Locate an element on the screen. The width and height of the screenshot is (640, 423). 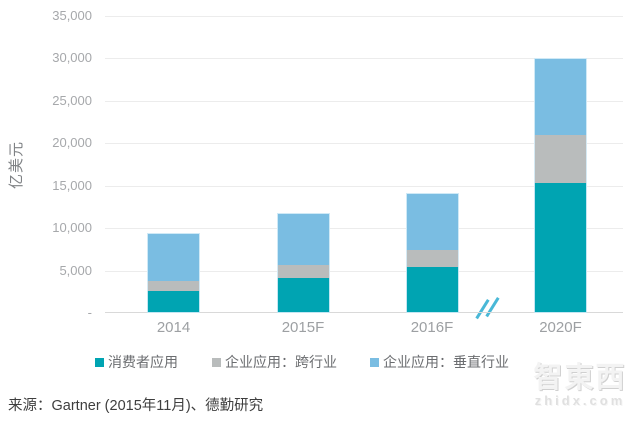
source-note: 来源：Gartner (2015年11月)、德勤研究 is located at coordinates (136, 406).